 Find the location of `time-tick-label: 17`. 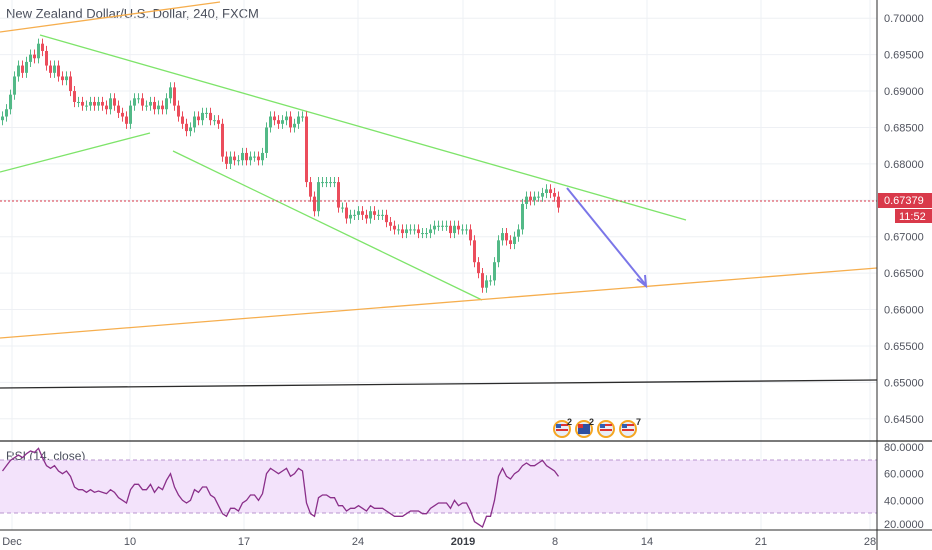

time-tick-label: 17 is located at coordinates (244, 542).